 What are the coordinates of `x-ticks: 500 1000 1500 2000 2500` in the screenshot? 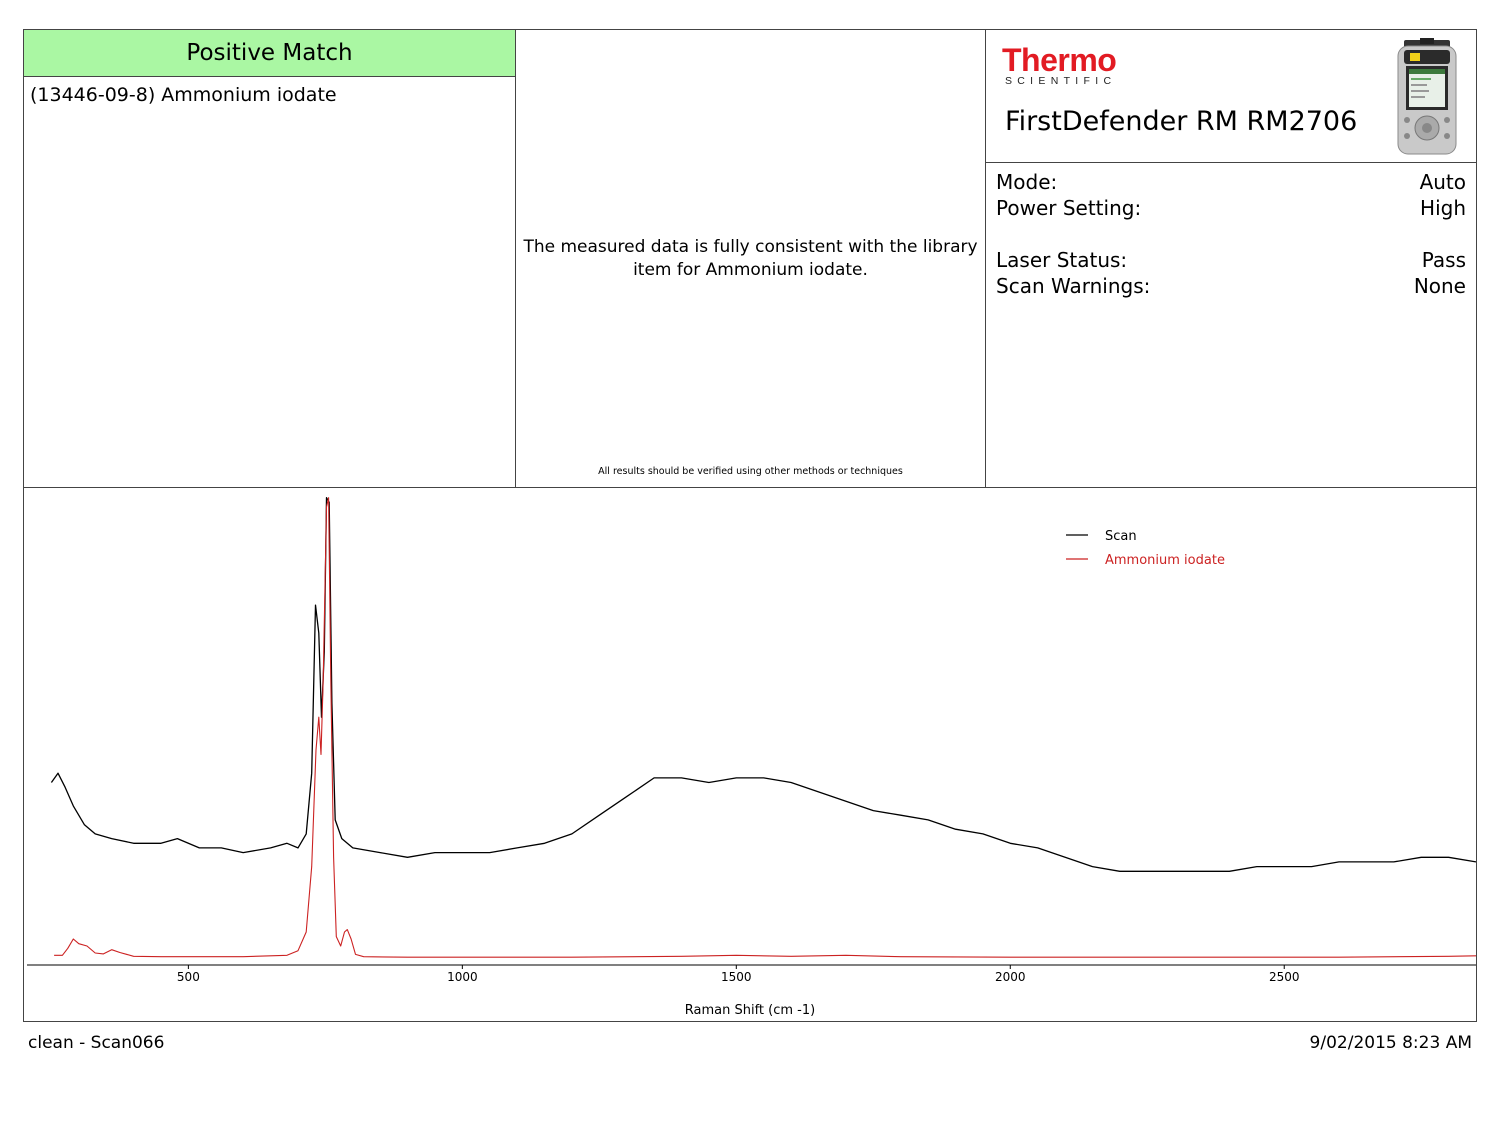 It's located at (738, 974).